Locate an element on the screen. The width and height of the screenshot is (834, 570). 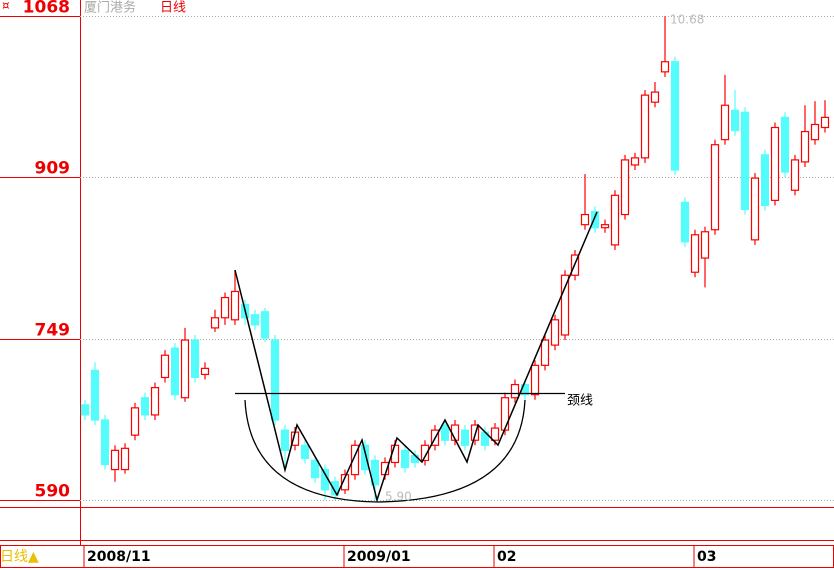
stock-name: 厦门港务 is located at coordinates (110, 8).